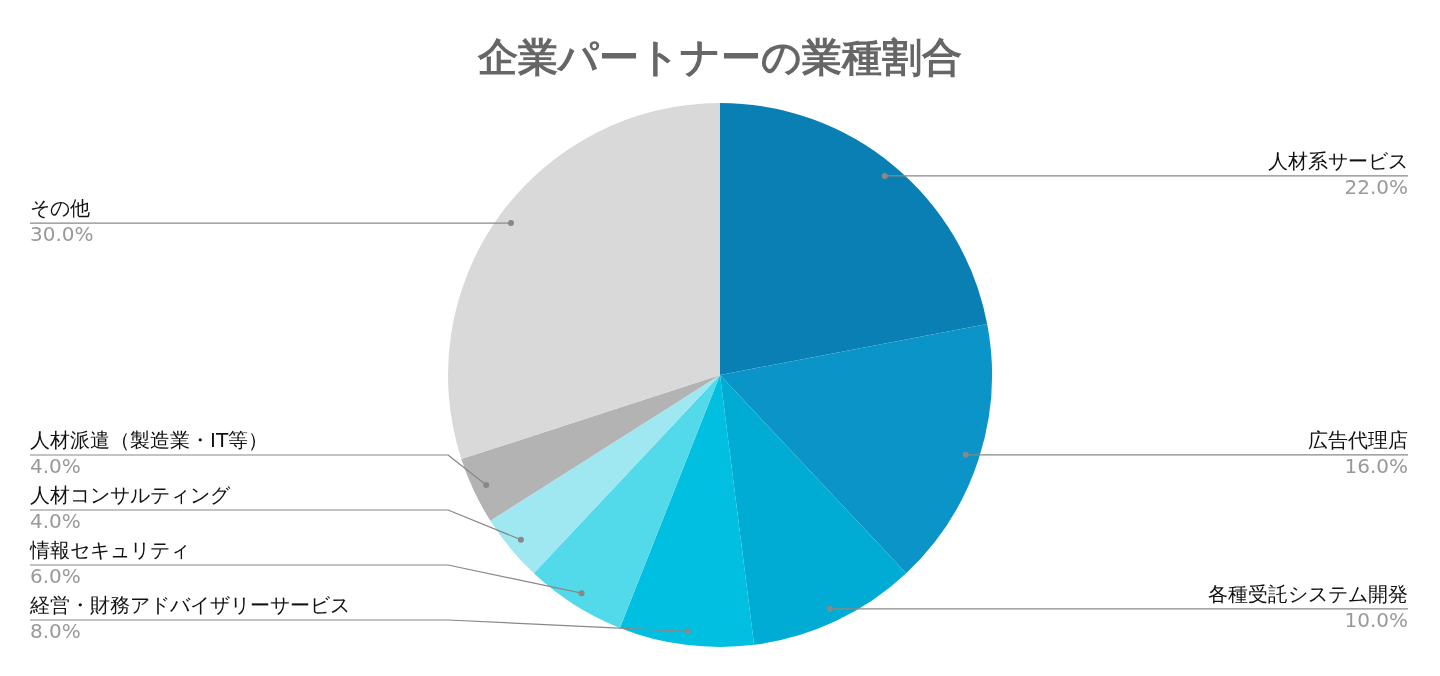 The image size is (1440, 676). What do you see at coordinates (55, 631) in the screenshot?
I see `data-label: 8.0%` at bounding box center [55, 631].